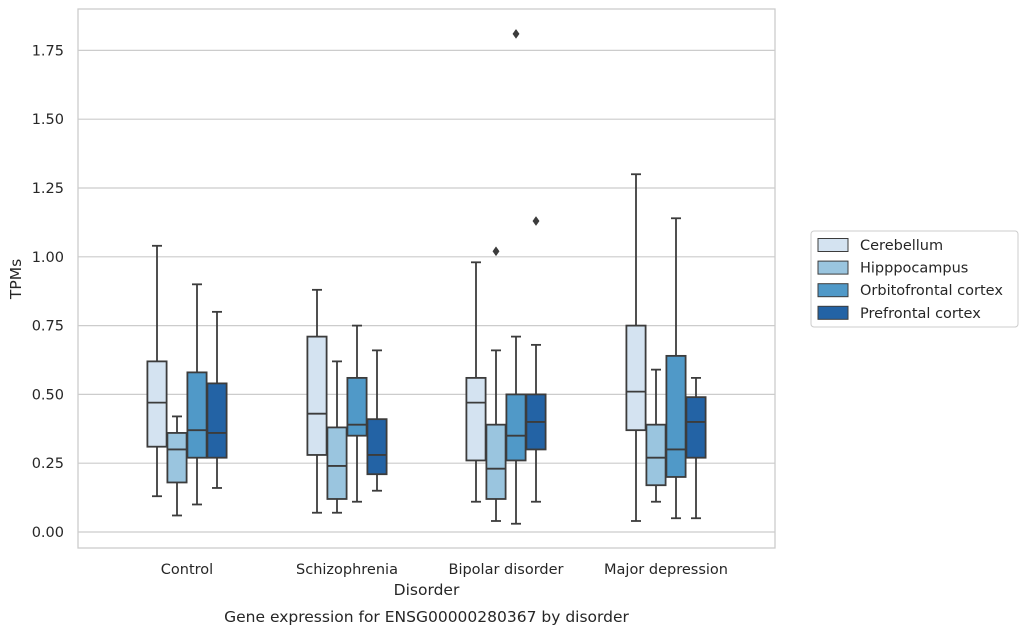  I want to click on y-tick-label: 1.50, so click(48, 120).